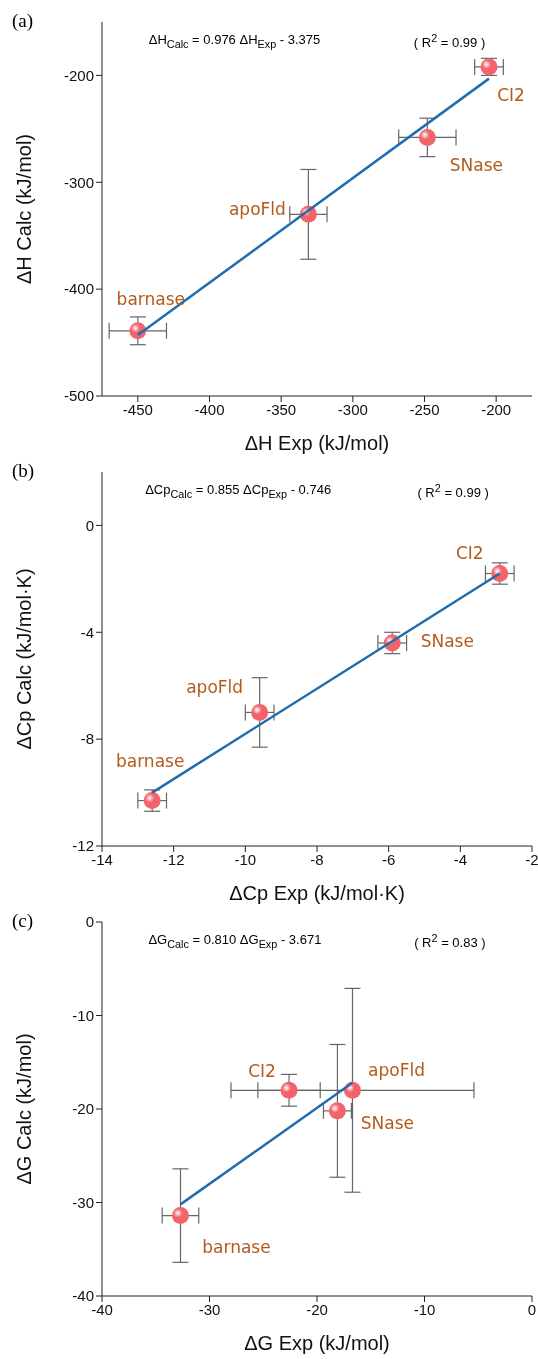 The image size is (538, 1359). What do you see at coordinates (352, 409) in the screenshot?
I see `x-tick-label: -300` at bounding box center [352, 409].